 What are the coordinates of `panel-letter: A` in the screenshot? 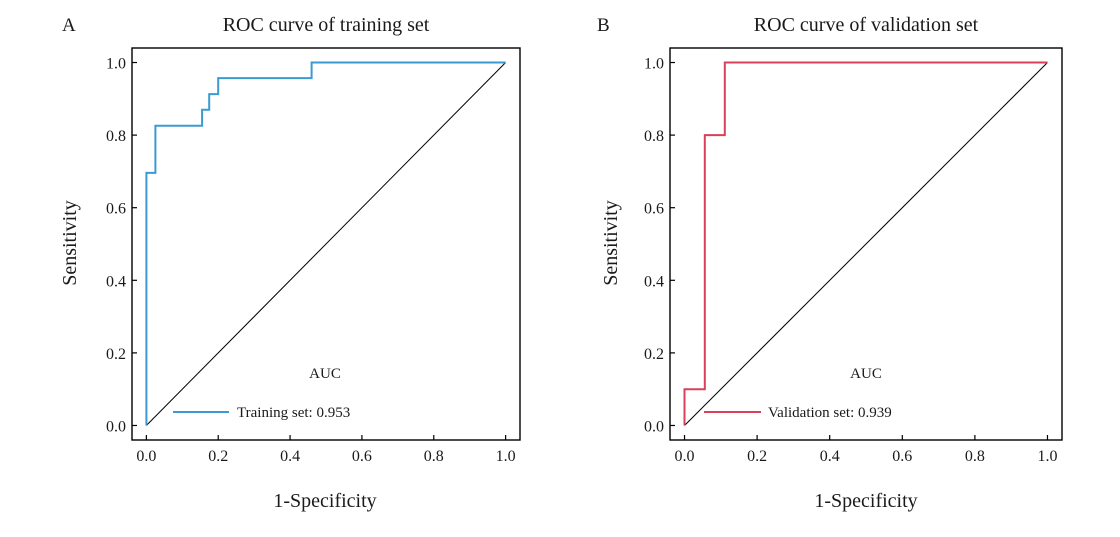 It's located at (69, 25).